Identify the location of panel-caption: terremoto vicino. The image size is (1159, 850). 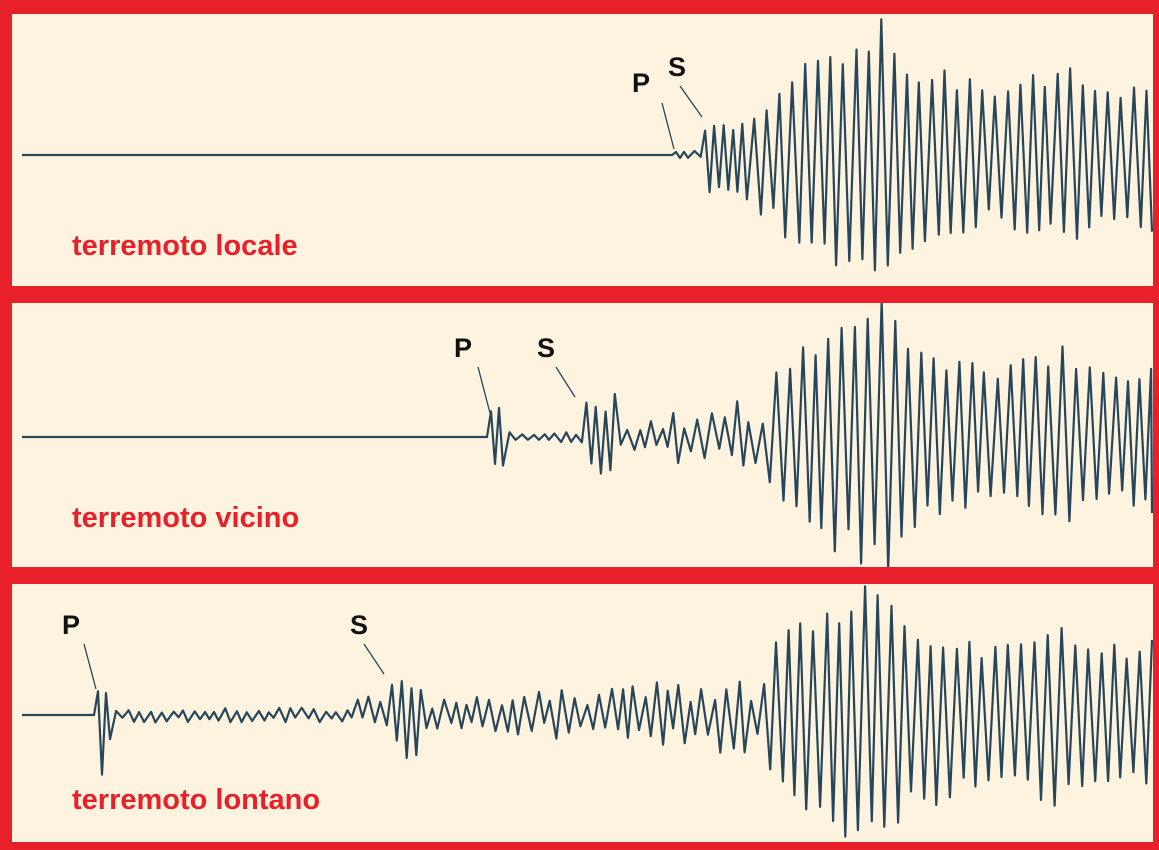
(186, 518).